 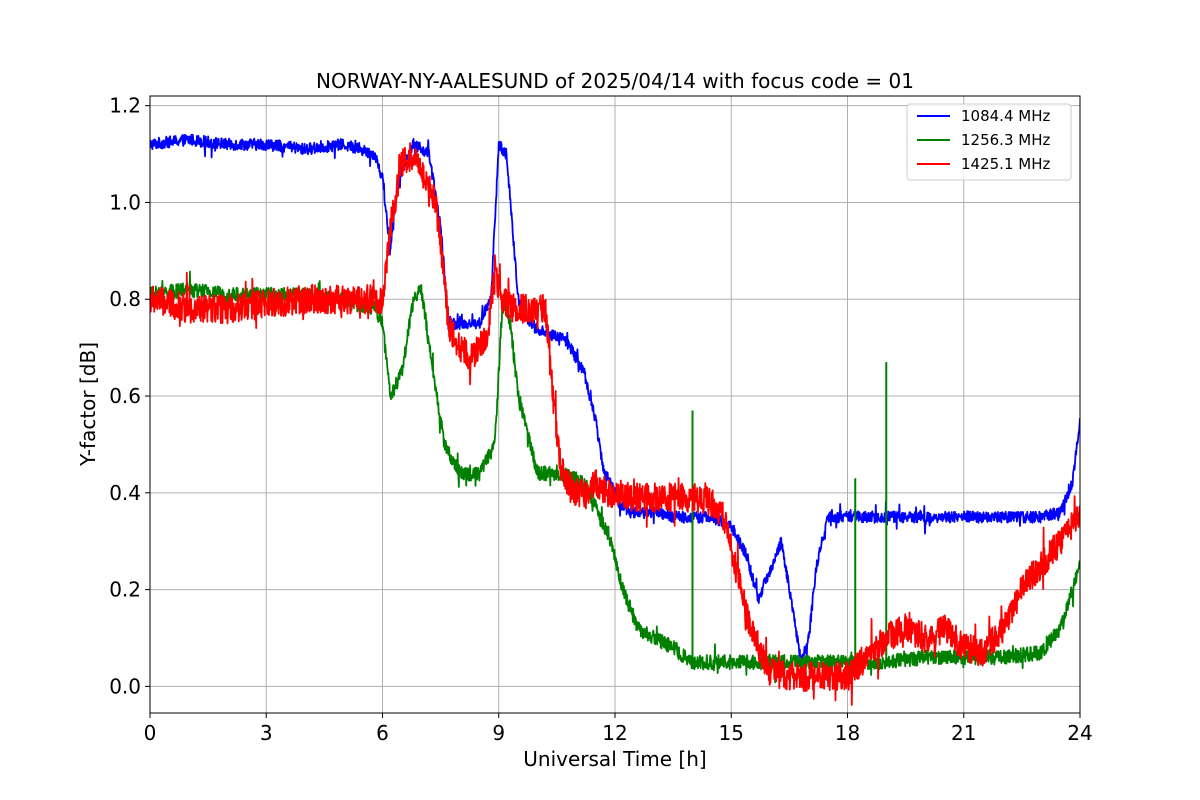 I want to click on x-tick-label: 21, so click(x=963, y=733).